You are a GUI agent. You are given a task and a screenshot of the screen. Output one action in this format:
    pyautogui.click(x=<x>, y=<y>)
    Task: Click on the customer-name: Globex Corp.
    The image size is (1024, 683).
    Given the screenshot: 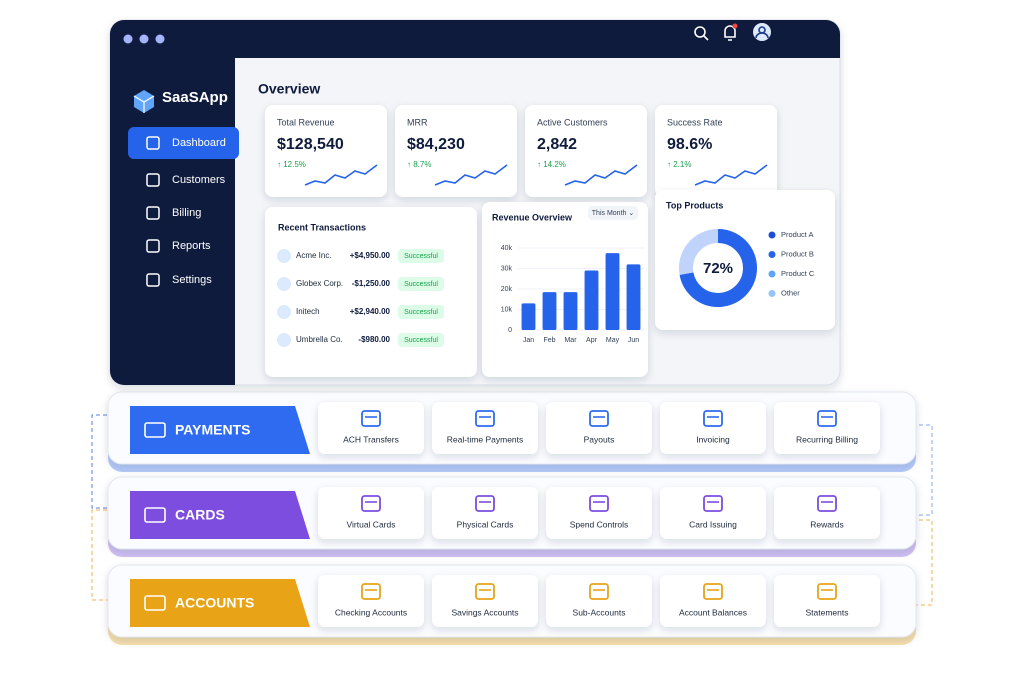 What is the action you would take?
    pyautogui.click(x=319, y=283)
    